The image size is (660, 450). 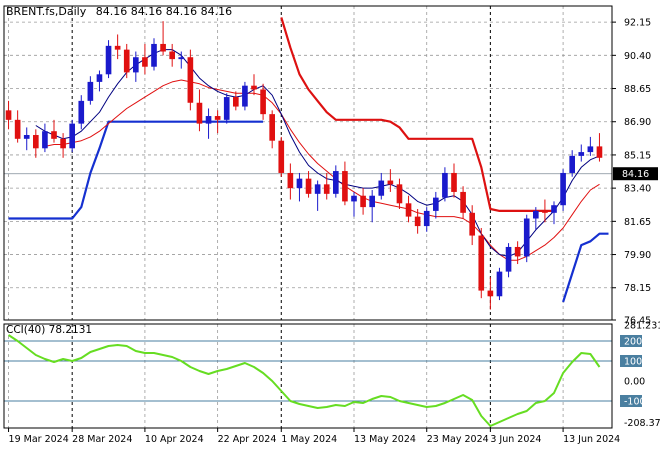 What do you see at coordinates (637, 23) in the screenshot?
I see `price-tick-label: 92.15` at bounding box center [637, 23].